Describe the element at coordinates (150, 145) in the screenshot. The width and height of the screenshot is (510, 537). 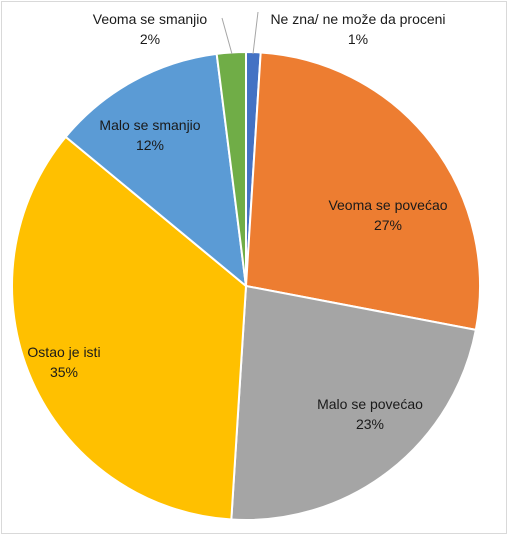
I see `slice-label-percent: 12%` at that location.